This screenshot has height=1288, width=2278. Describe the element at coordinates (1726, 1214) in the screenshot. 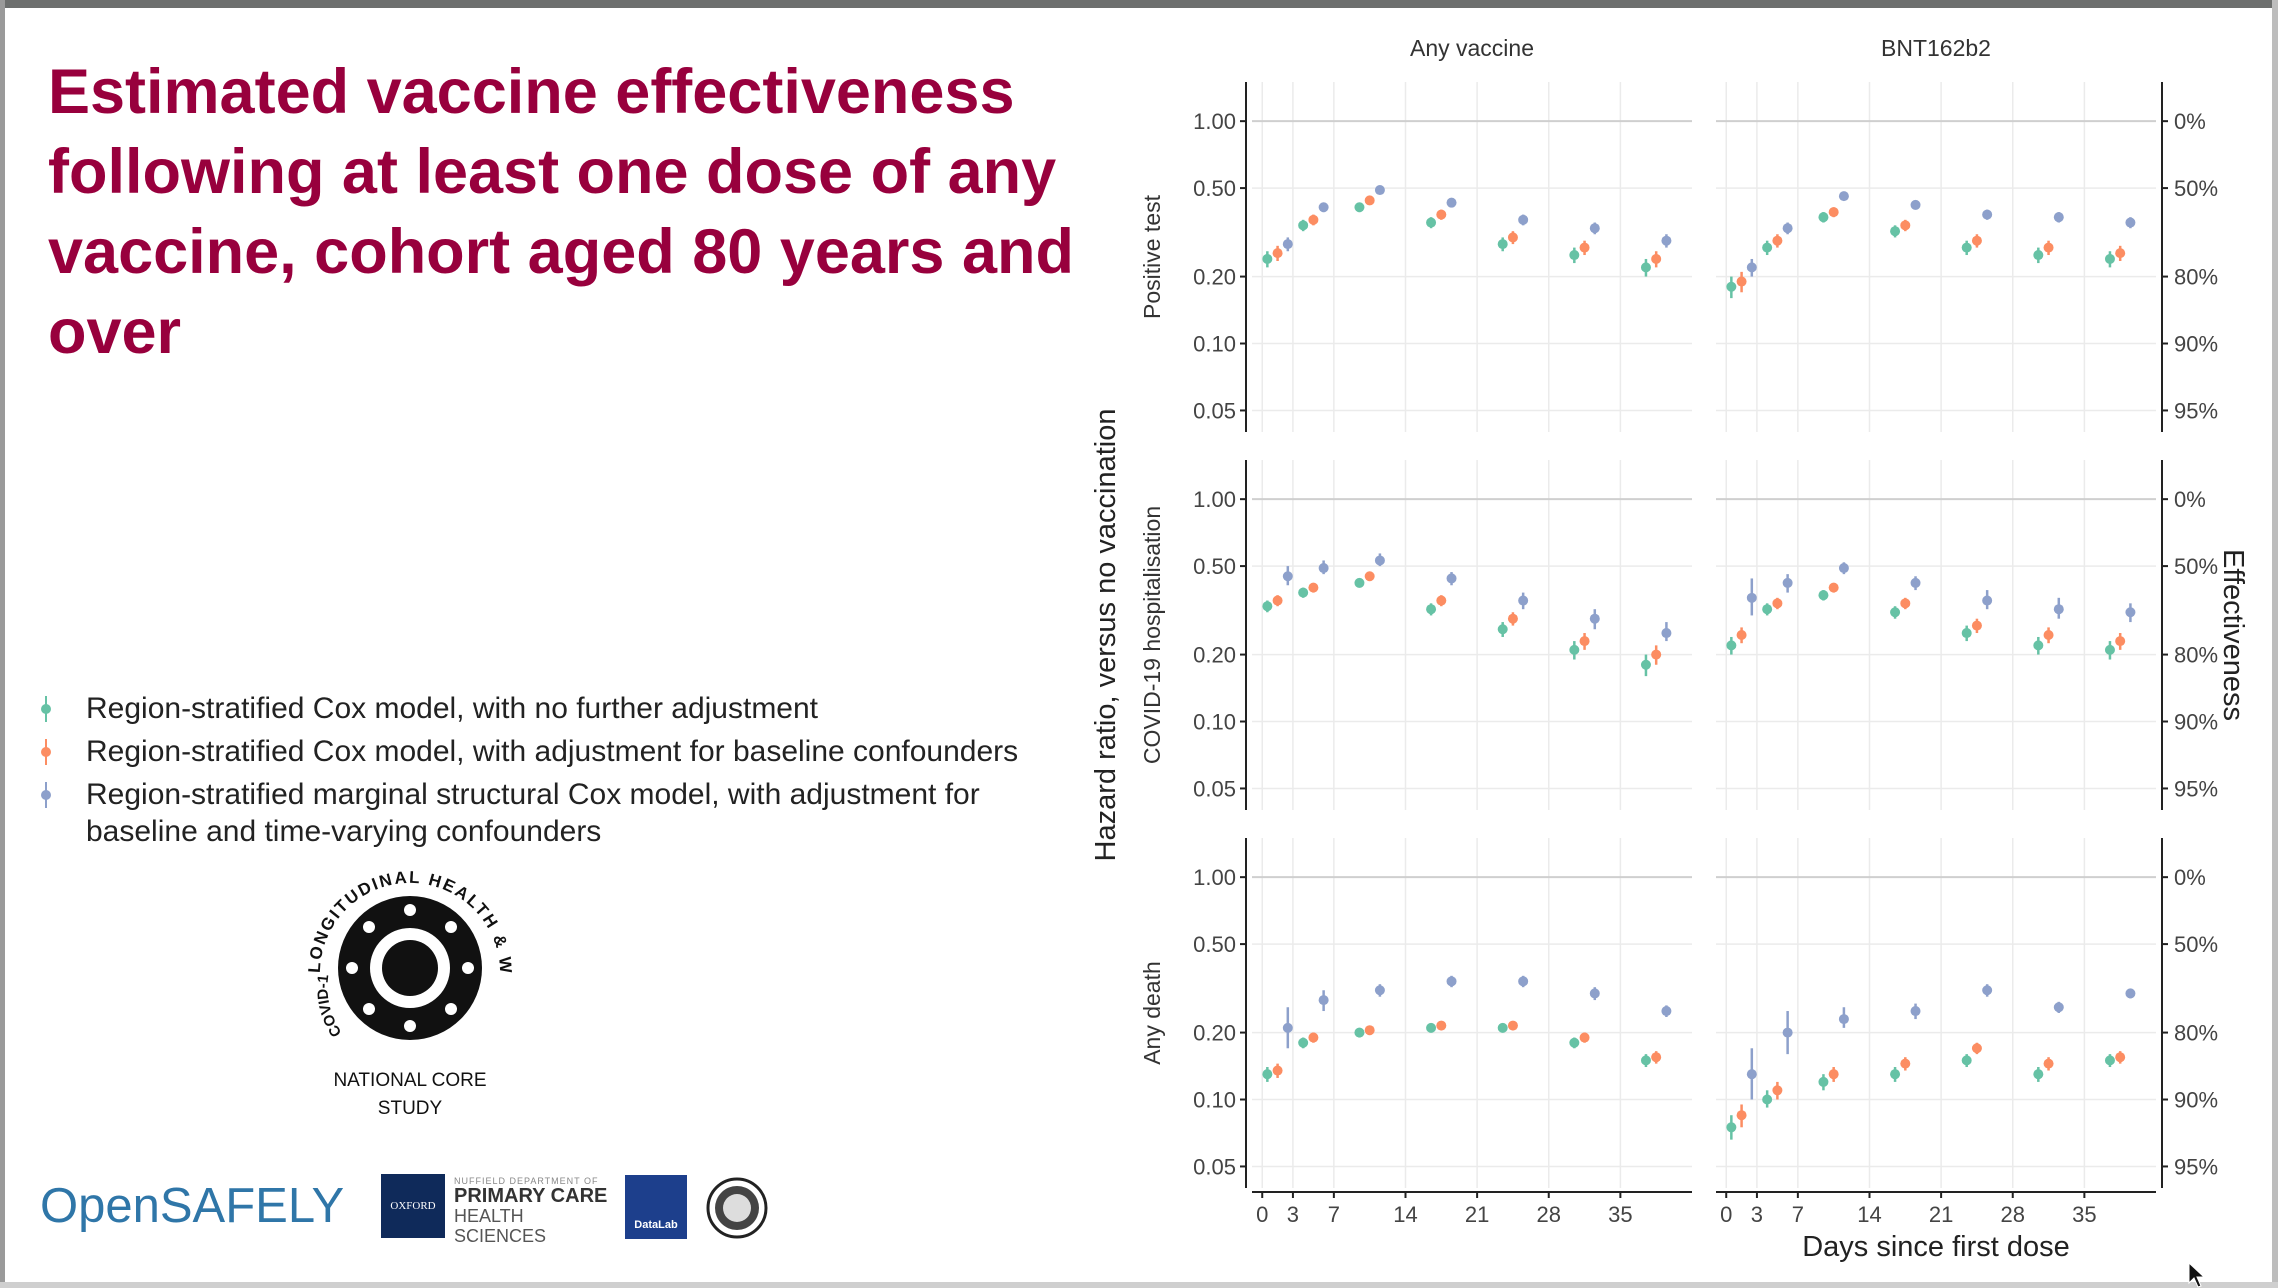

I see `x-tick-label-bnt162b2-0: 0` at that location.